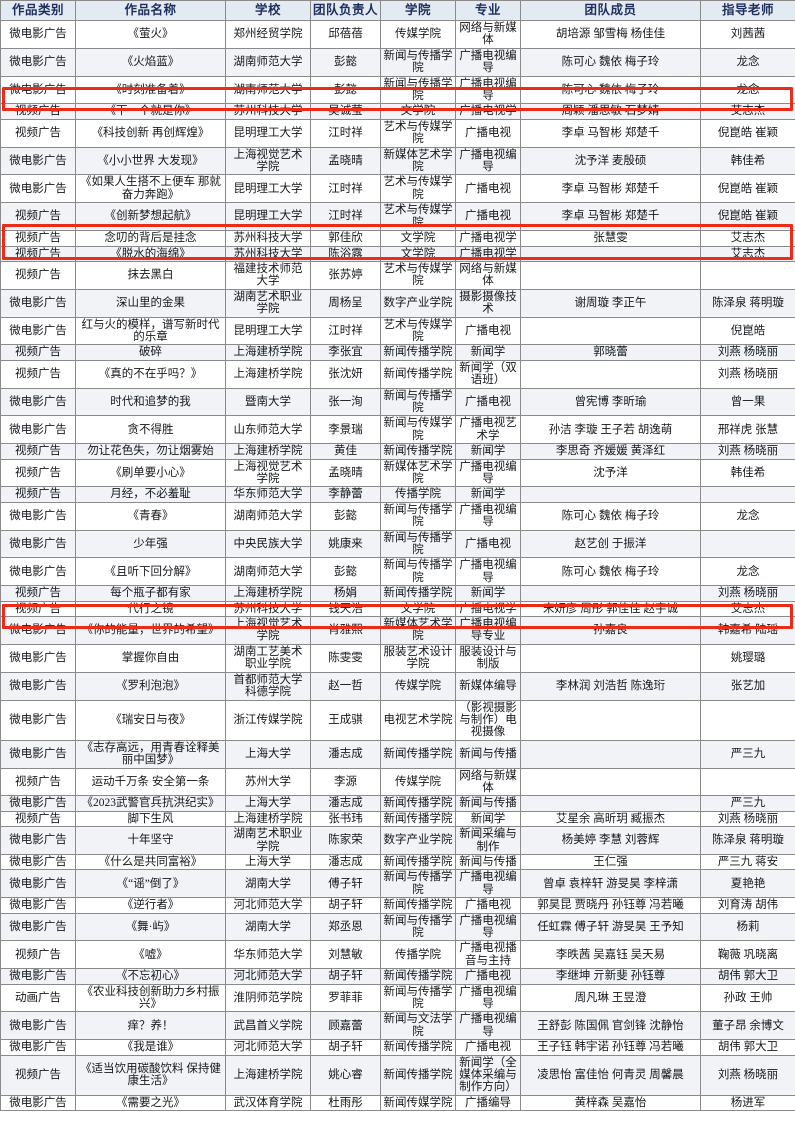 The image size is (795, 1139). What do you see at coordinates (345, 927) in the screenshot?
I see `cell-leader: 郑丞恩` at bounding box center [345, 927].